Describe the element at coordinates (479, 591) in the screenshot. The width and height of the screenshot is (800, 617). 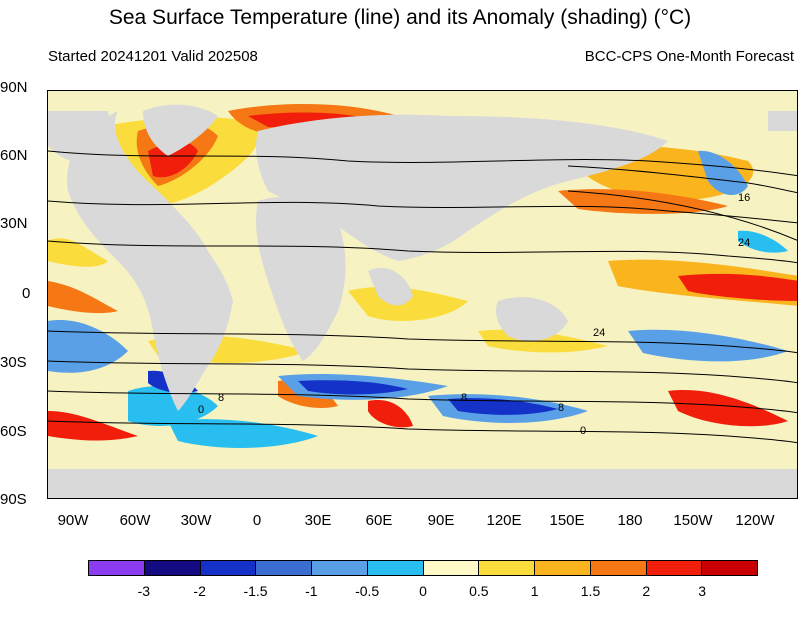
I see `colorbar-label: 0.5` at that location.